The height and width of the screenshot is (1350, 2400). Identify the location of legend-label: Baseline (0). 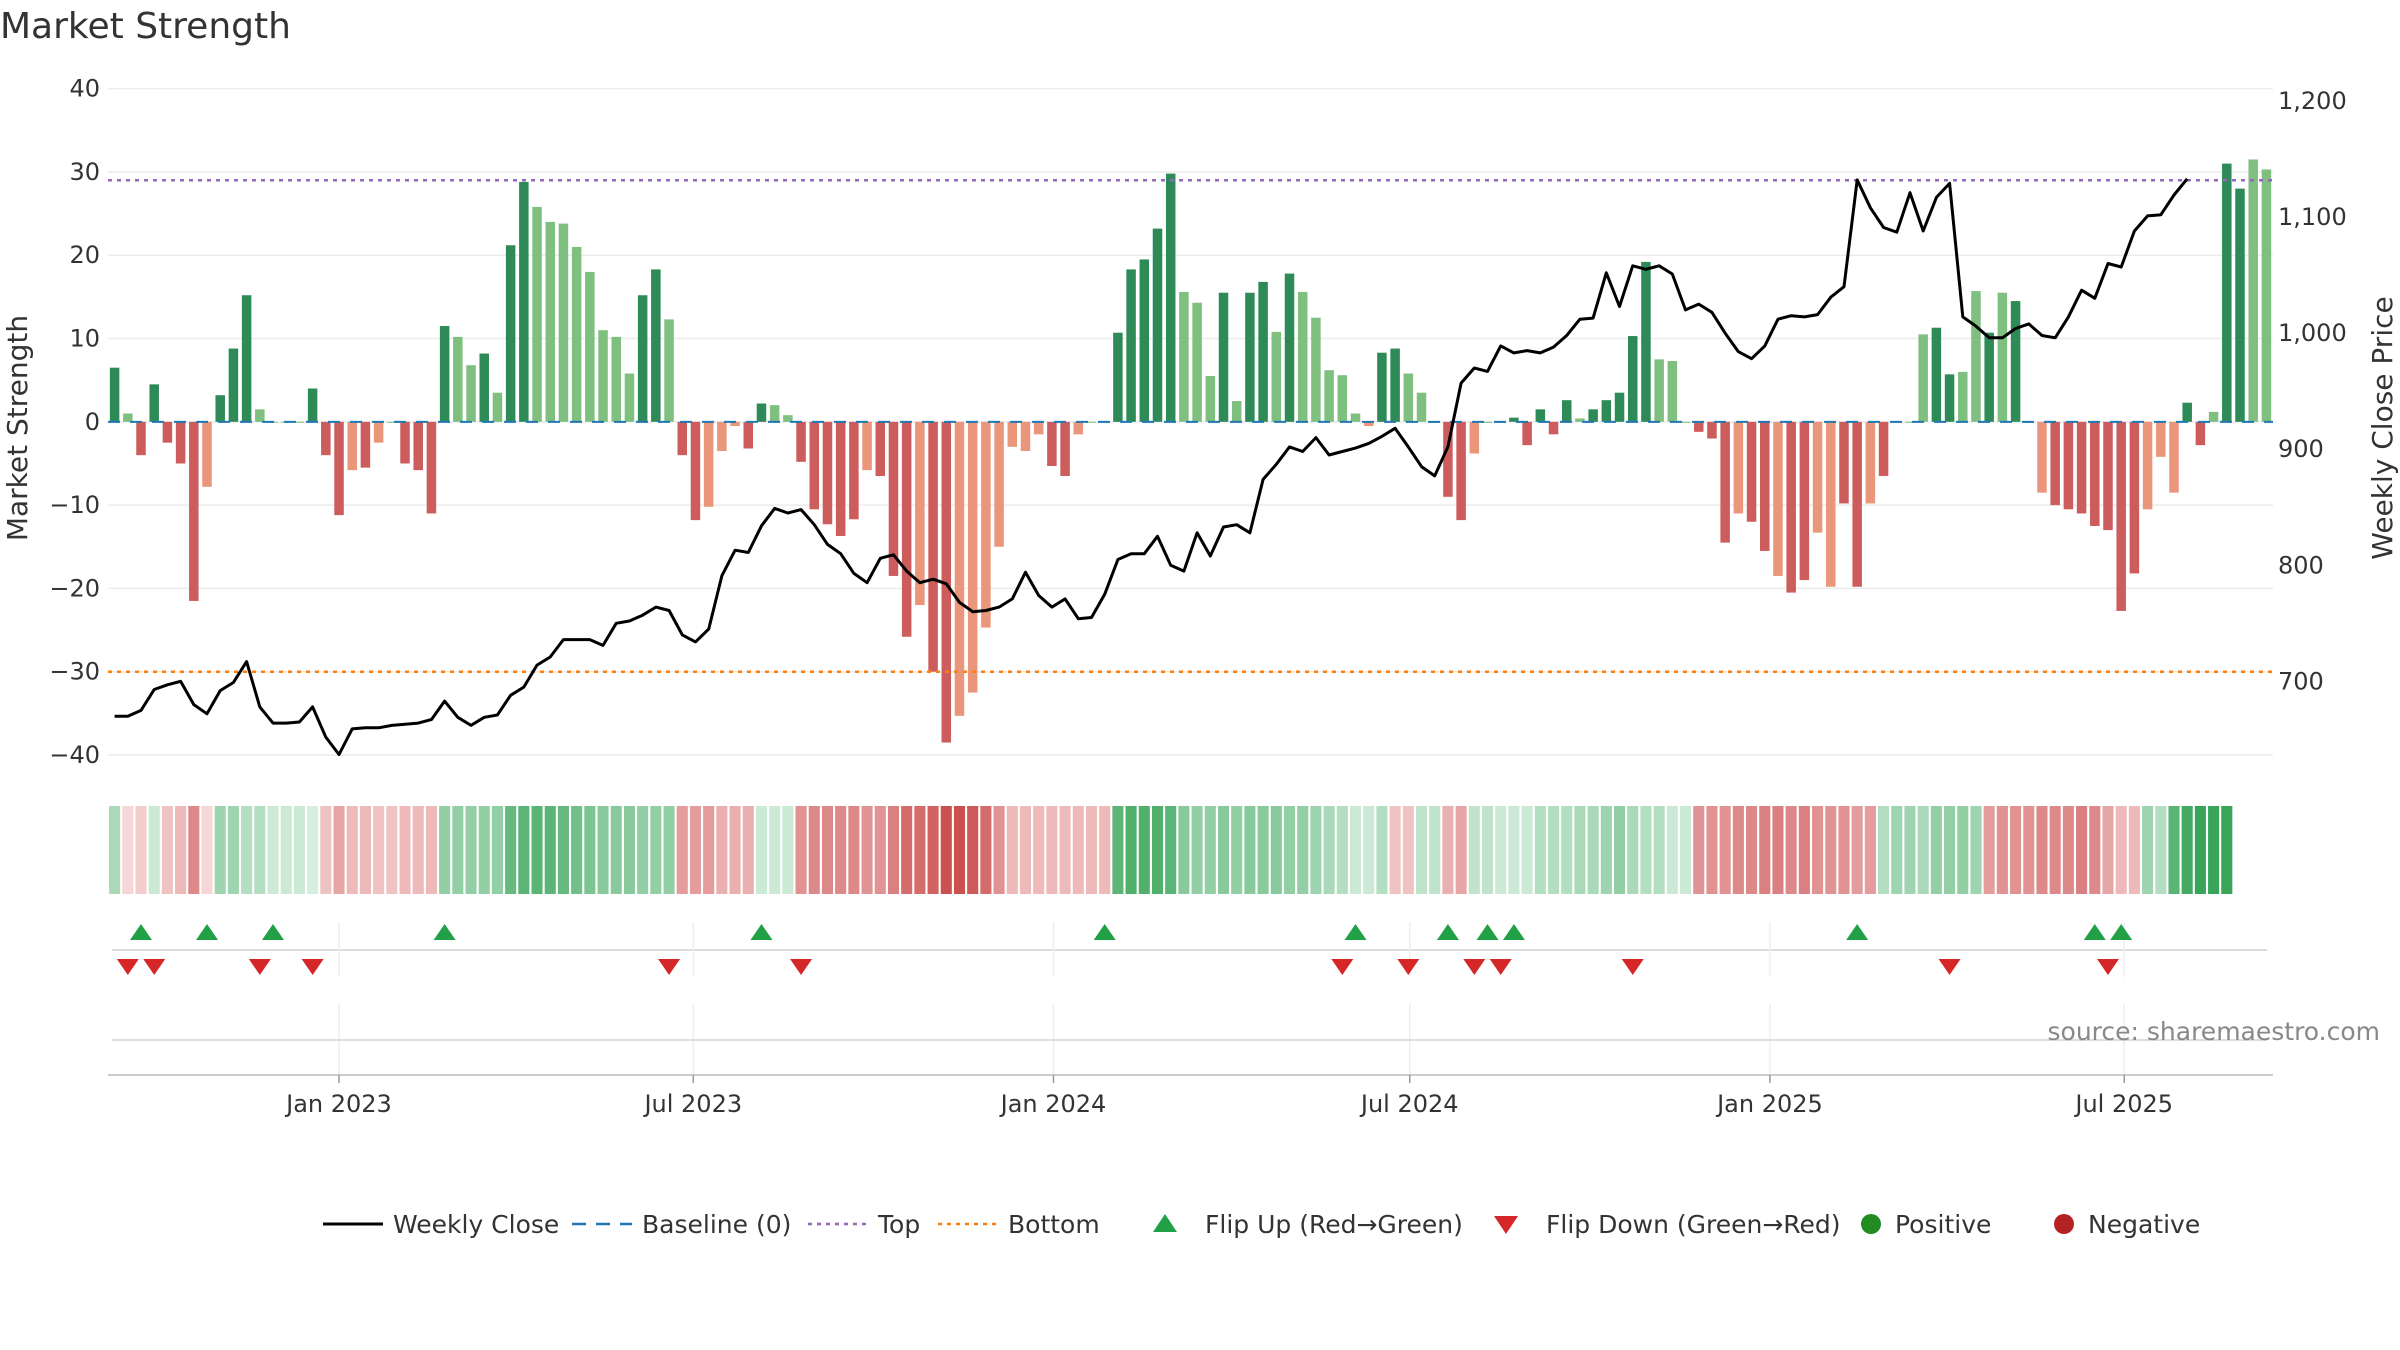
(716, 1224).